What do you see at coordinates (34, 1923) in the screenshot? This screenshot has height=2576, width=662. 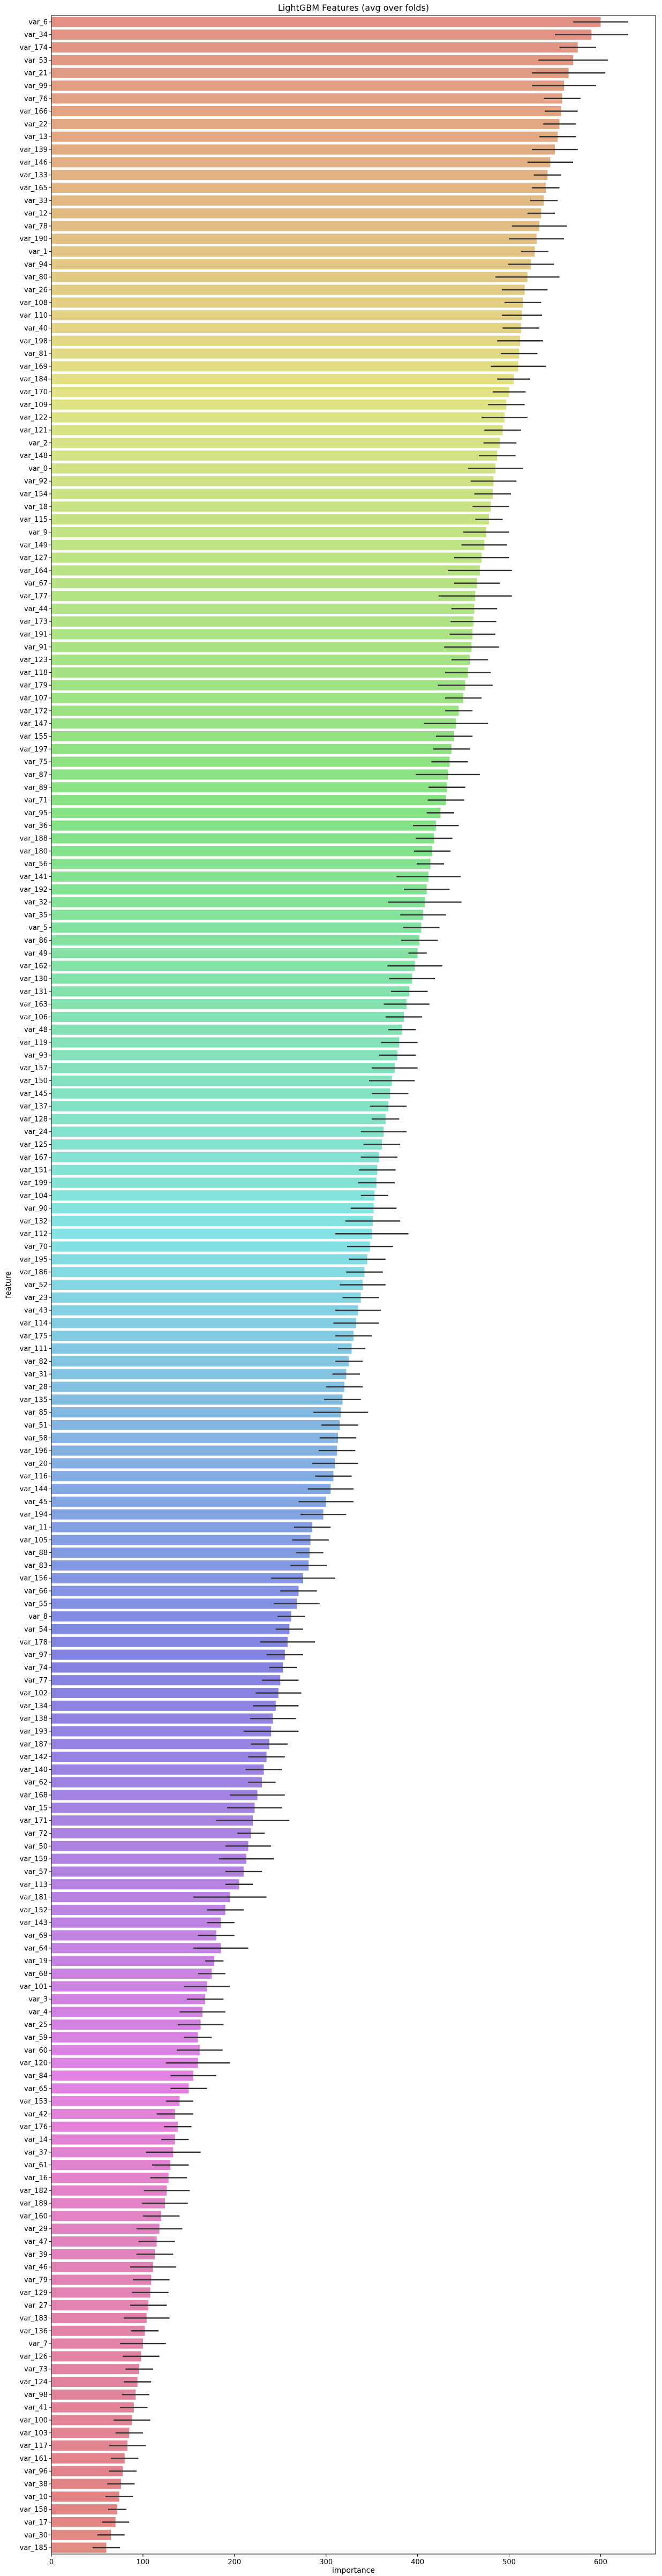 I see `y-tick-label: var_143` at bounding box center [34, 1923].